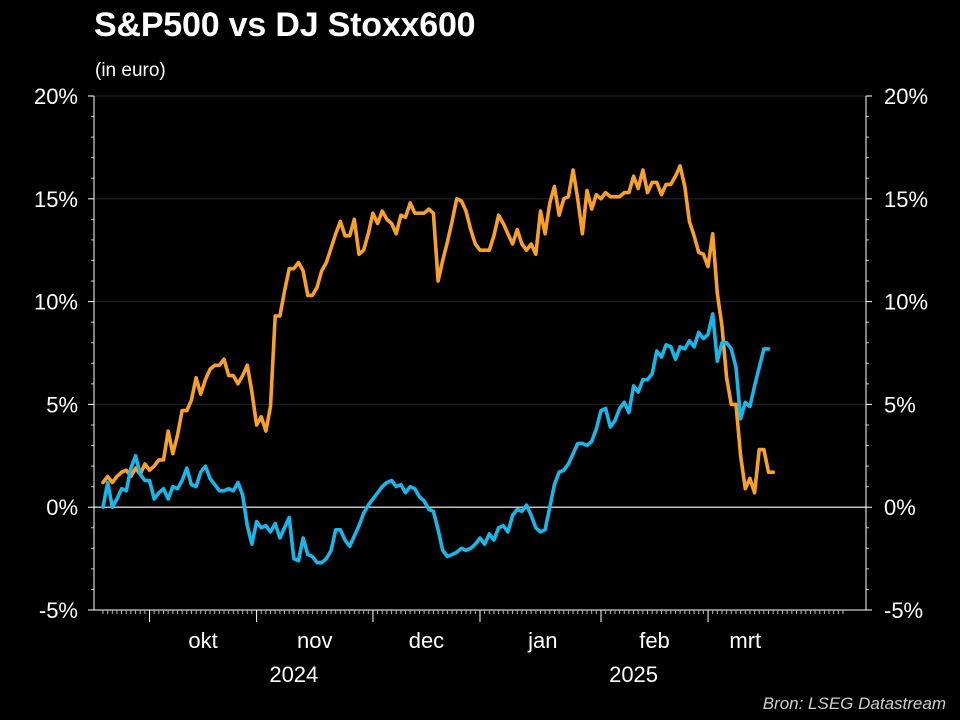 This screenshot has width=960, height=720. I want to click on x-tick-label: mrt, so click(745, 640).